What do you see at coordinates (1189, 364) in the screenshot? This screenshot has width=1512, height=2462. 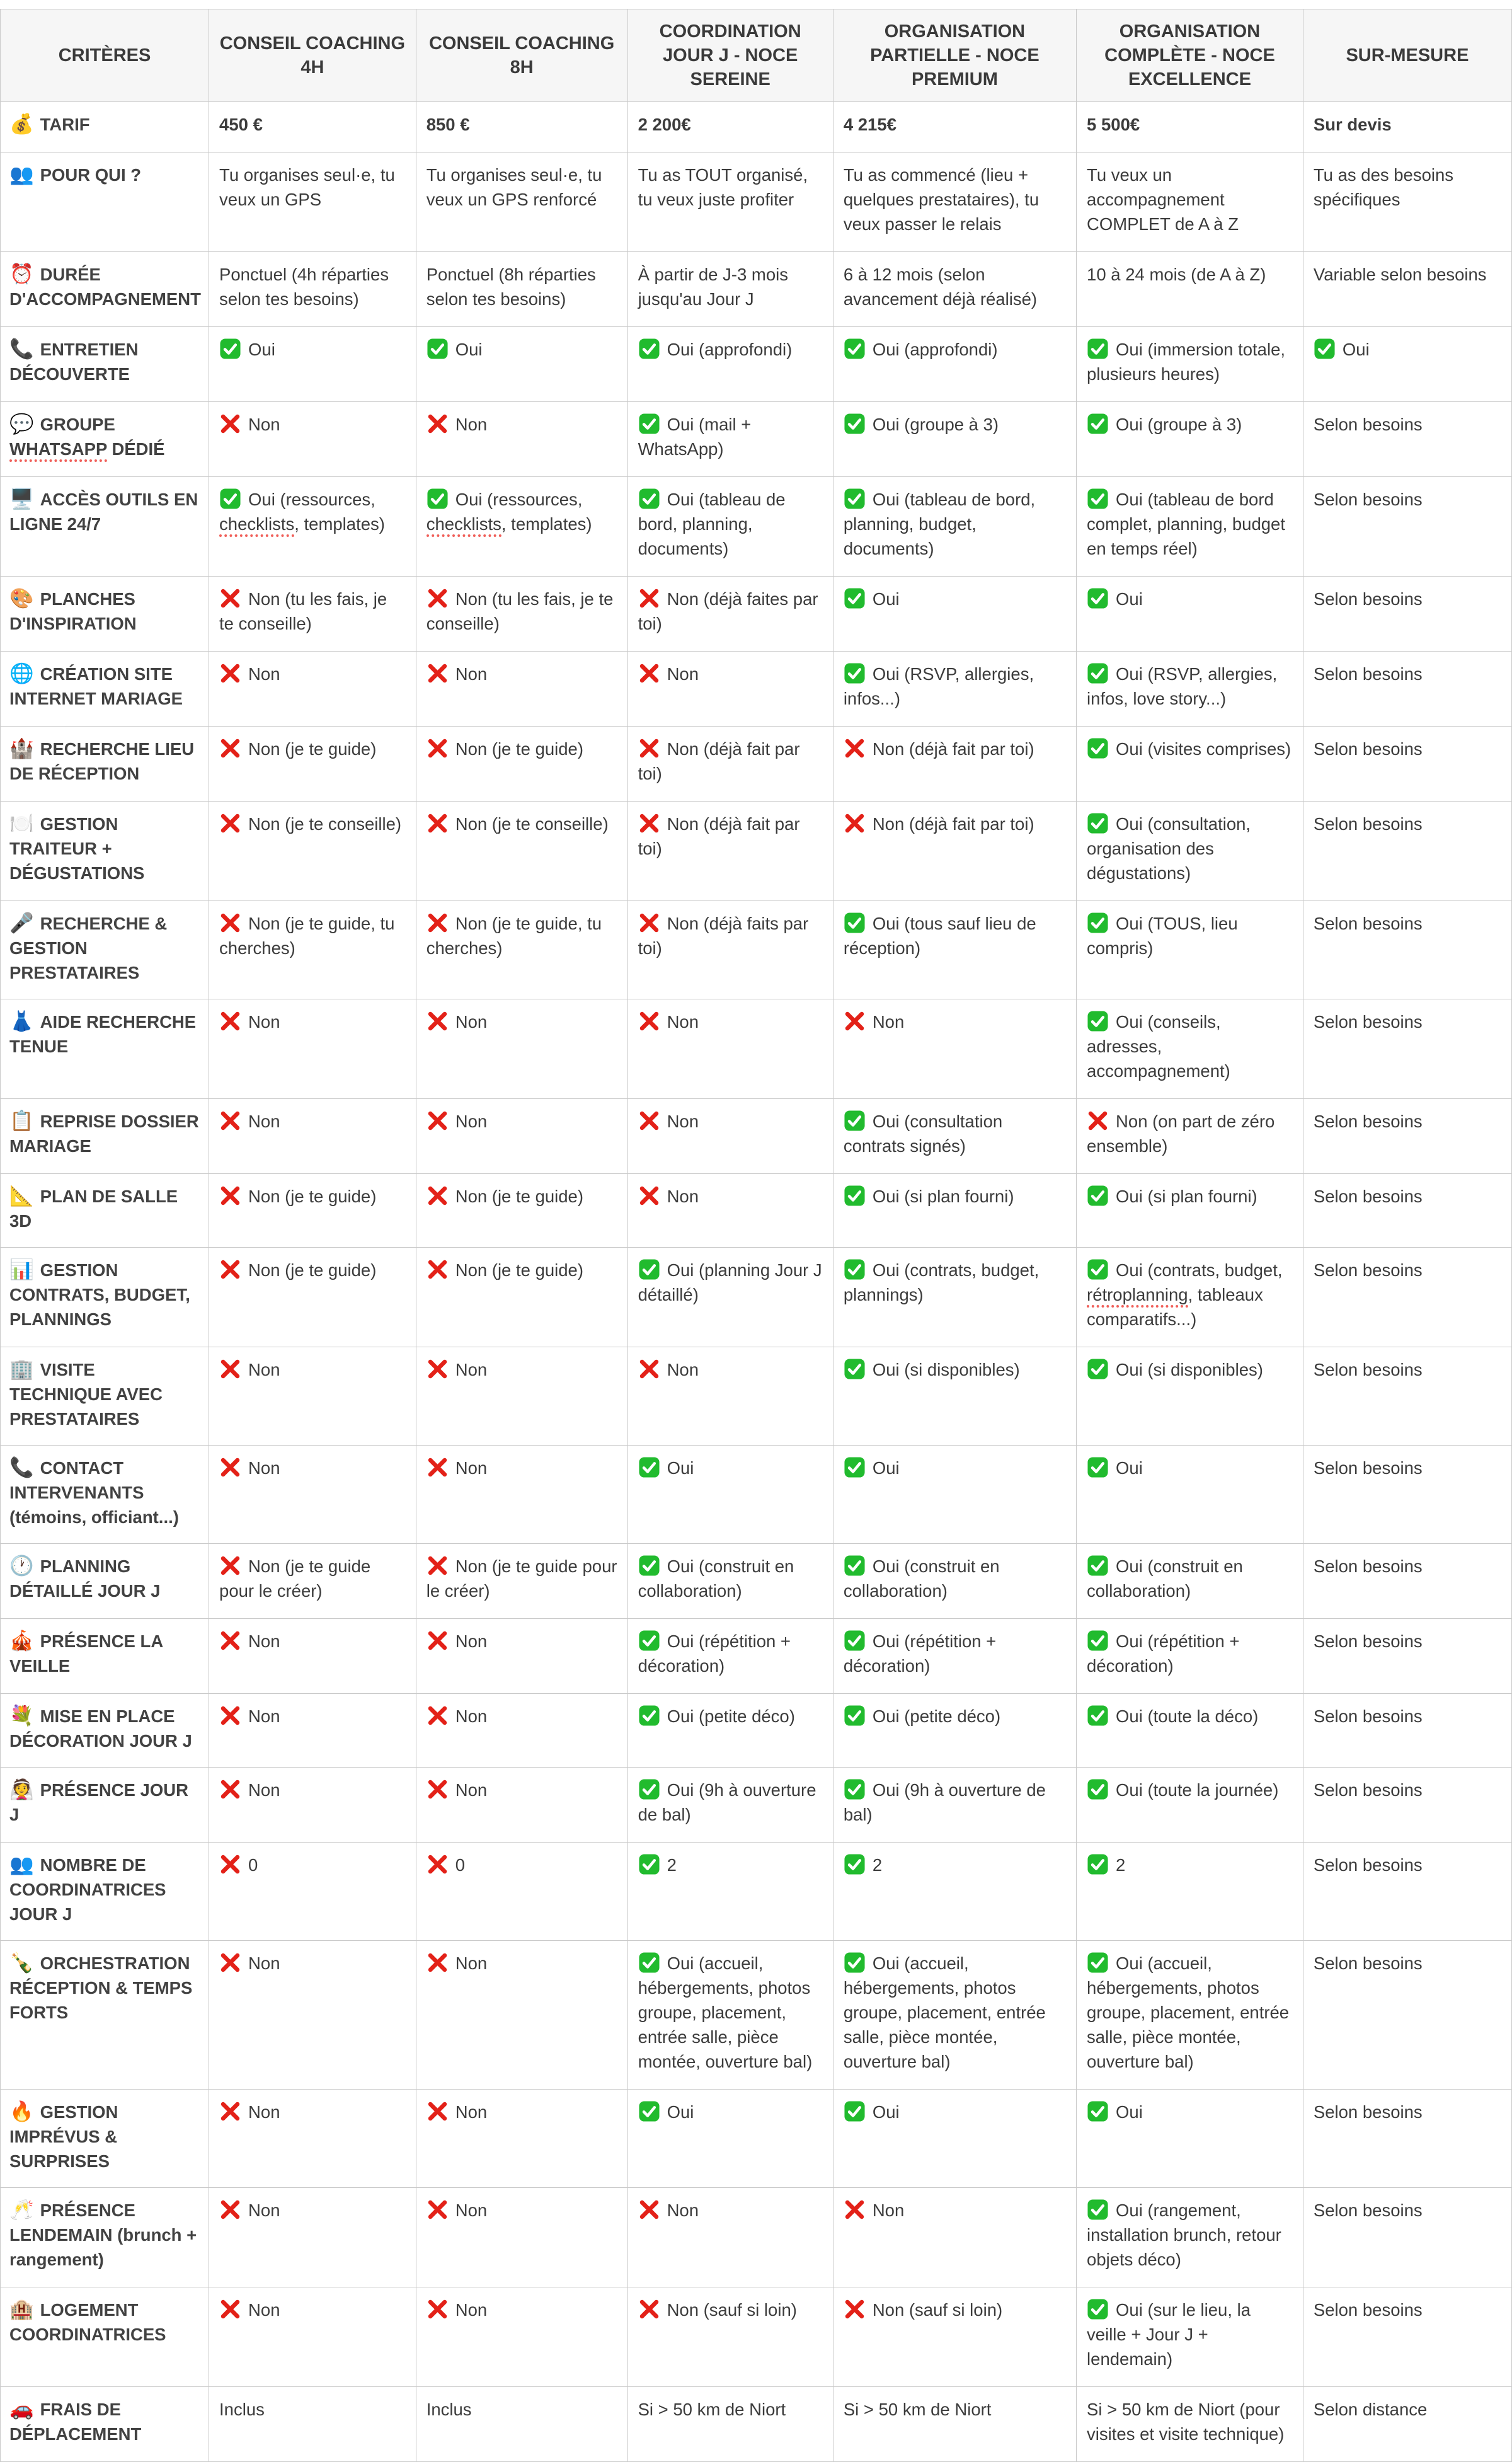 I see `value-cell: Oui (immersion totale, plusieurs heures)` at bounding box center [1189, 364].